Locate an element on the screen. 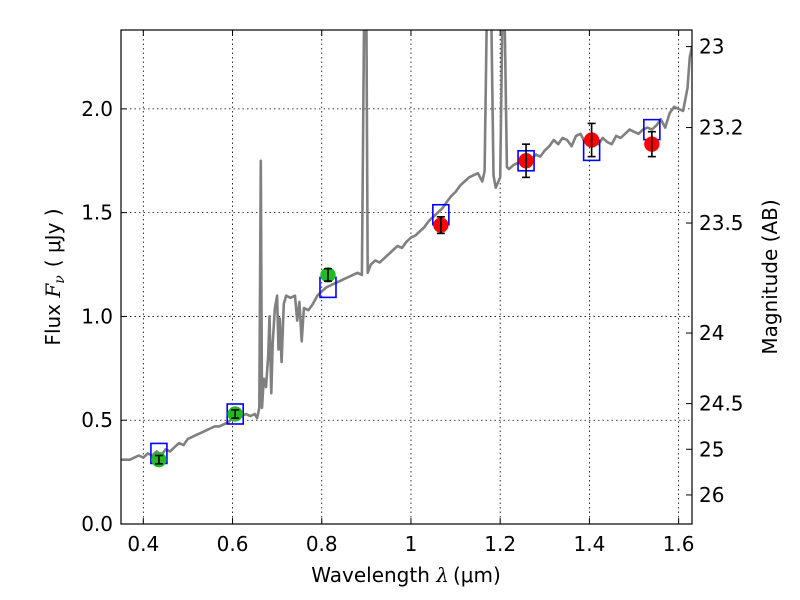 The height and width of the screenshot is (600, 800). x-tick-label: 1.6 is located at coordinates (679, 544).